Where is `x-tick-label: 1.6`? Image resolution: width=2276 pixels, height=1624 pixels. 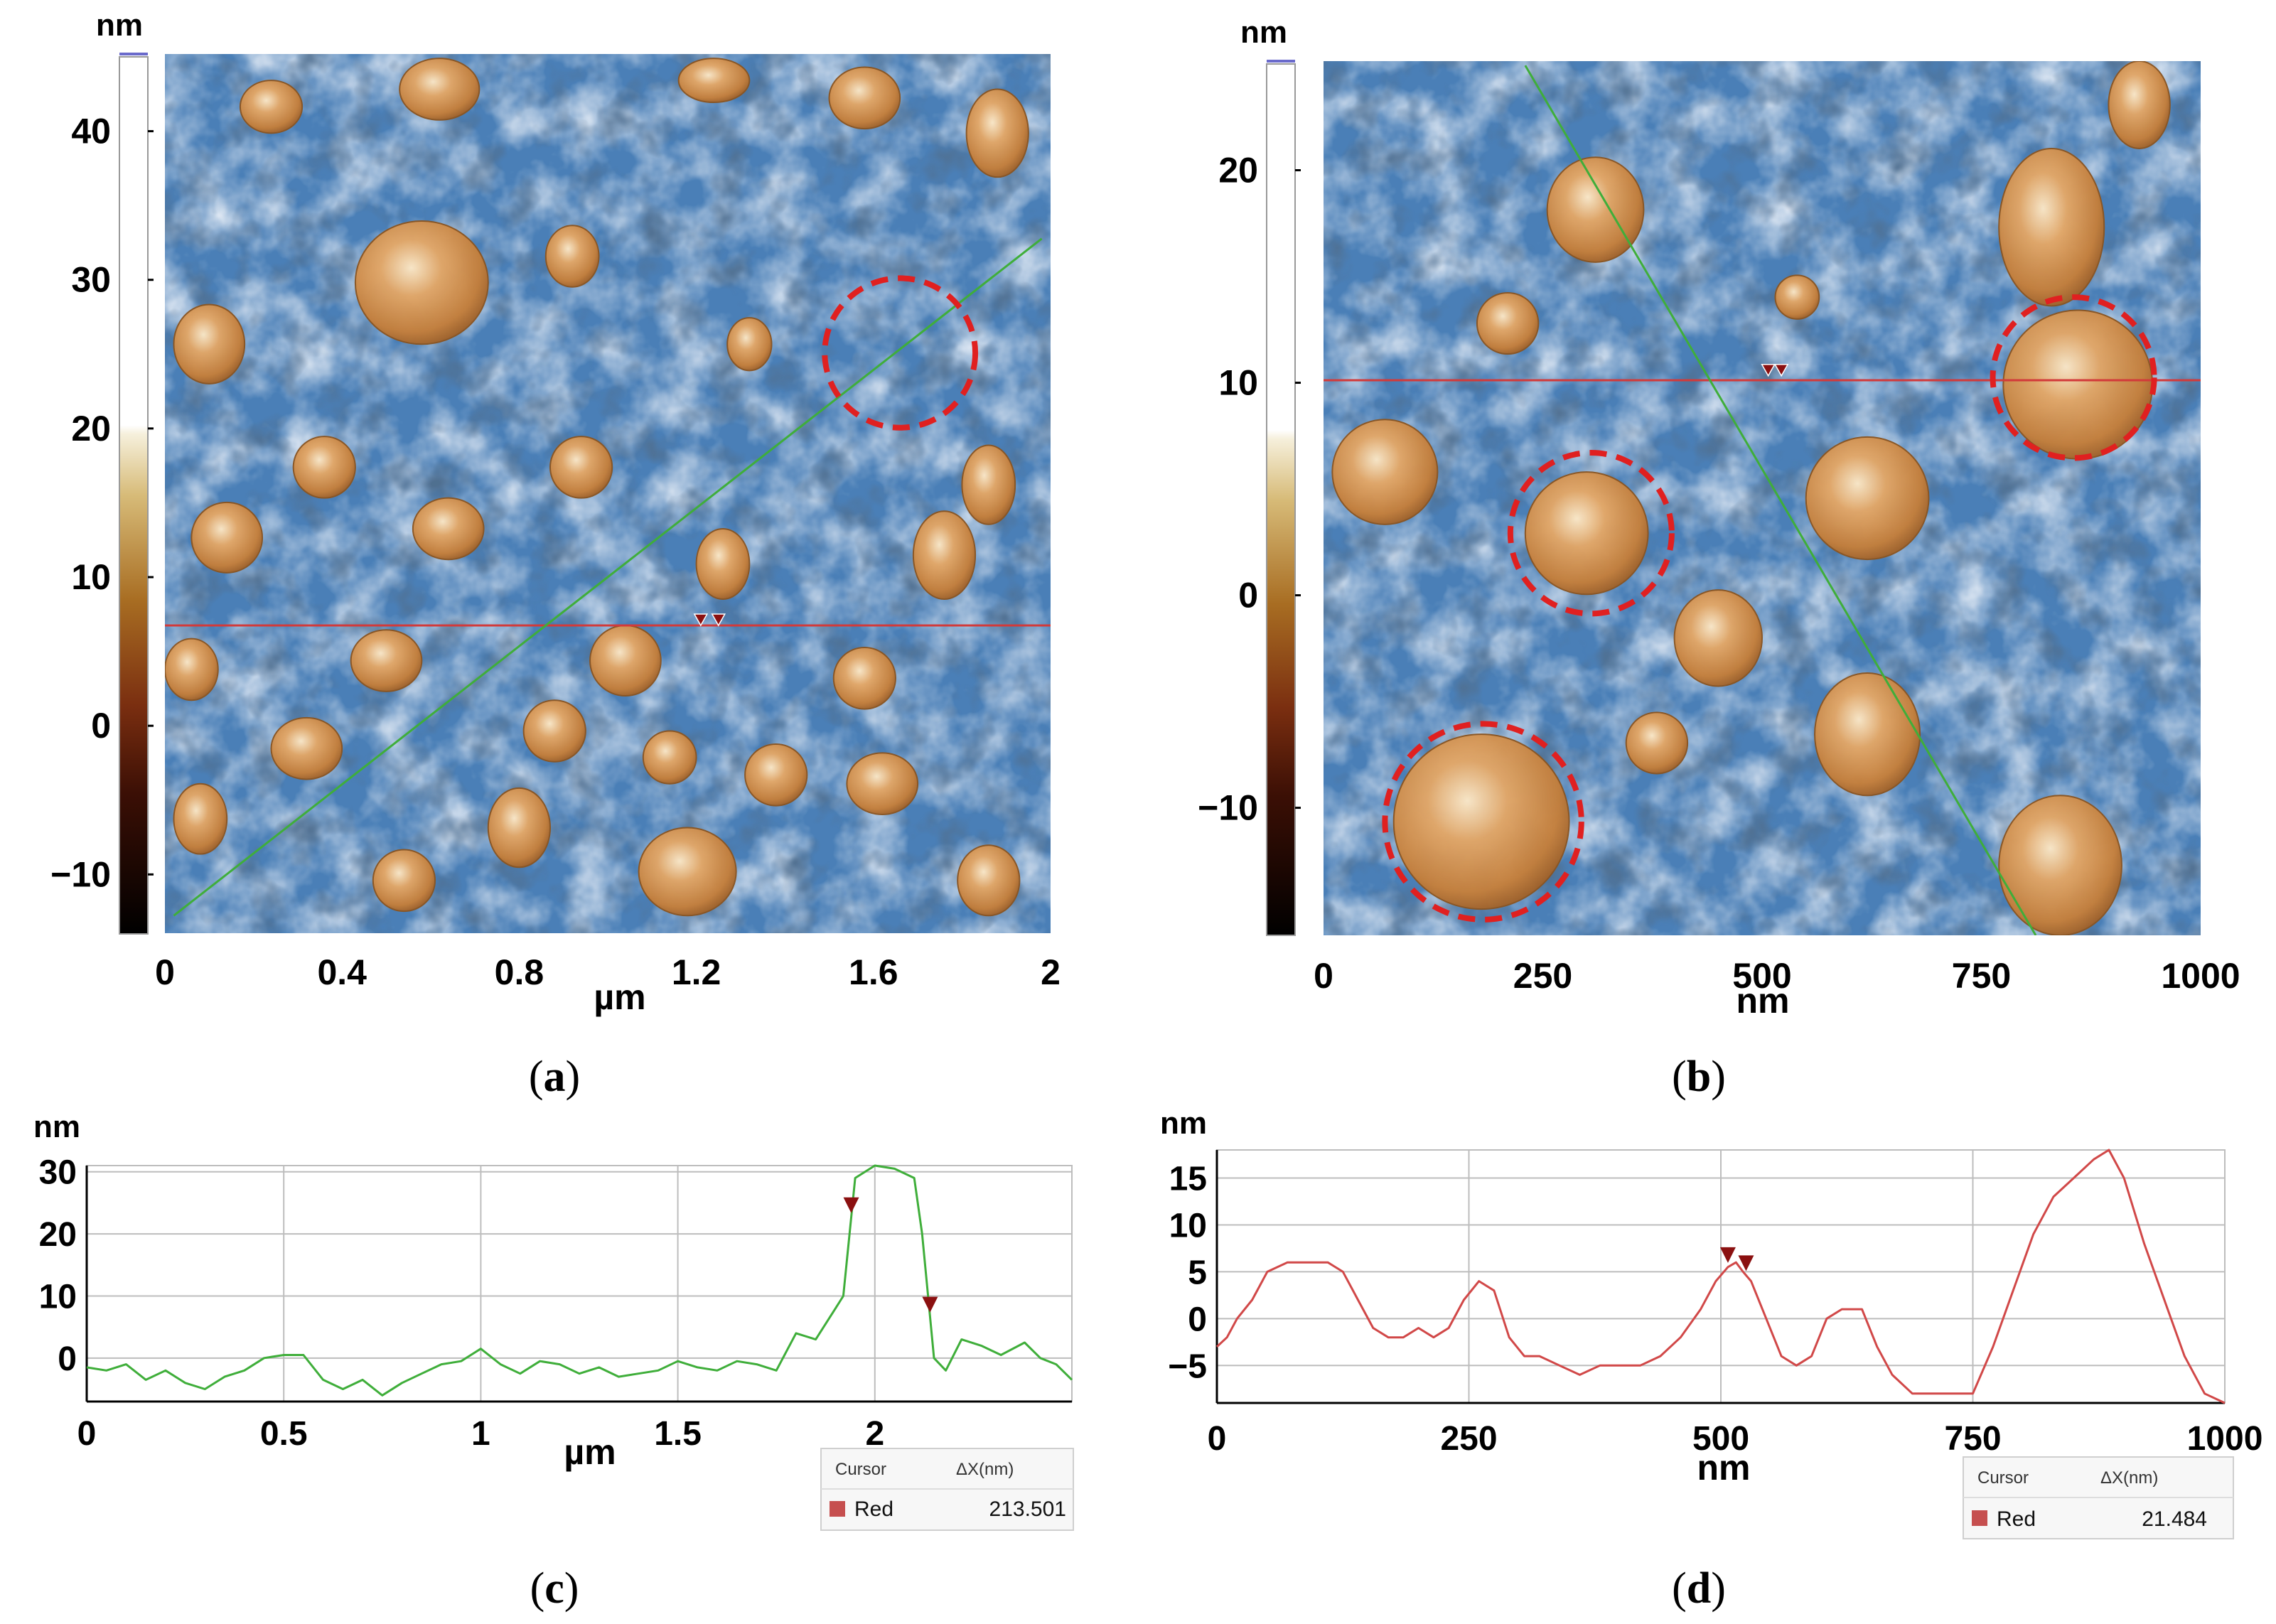 x-tick-label: 1.6 is located at coordinates (873, 972).